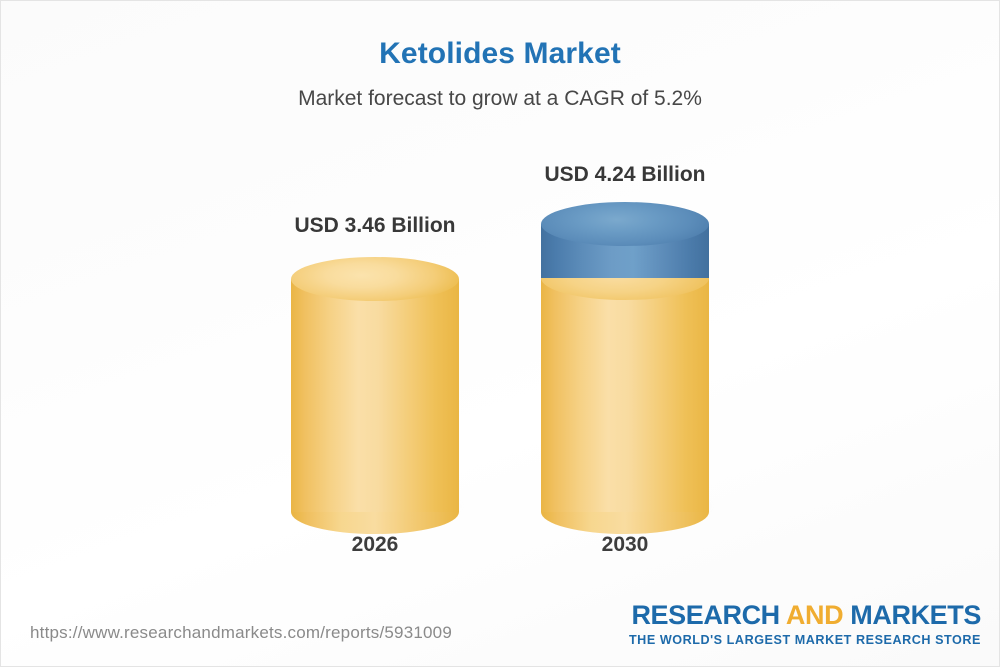 The width and height of the screenshot is (1000, 667). Describe the element at coordinates (915, 615) in the screenshot. I see `logo-text-markets: MARKETS` at that location.